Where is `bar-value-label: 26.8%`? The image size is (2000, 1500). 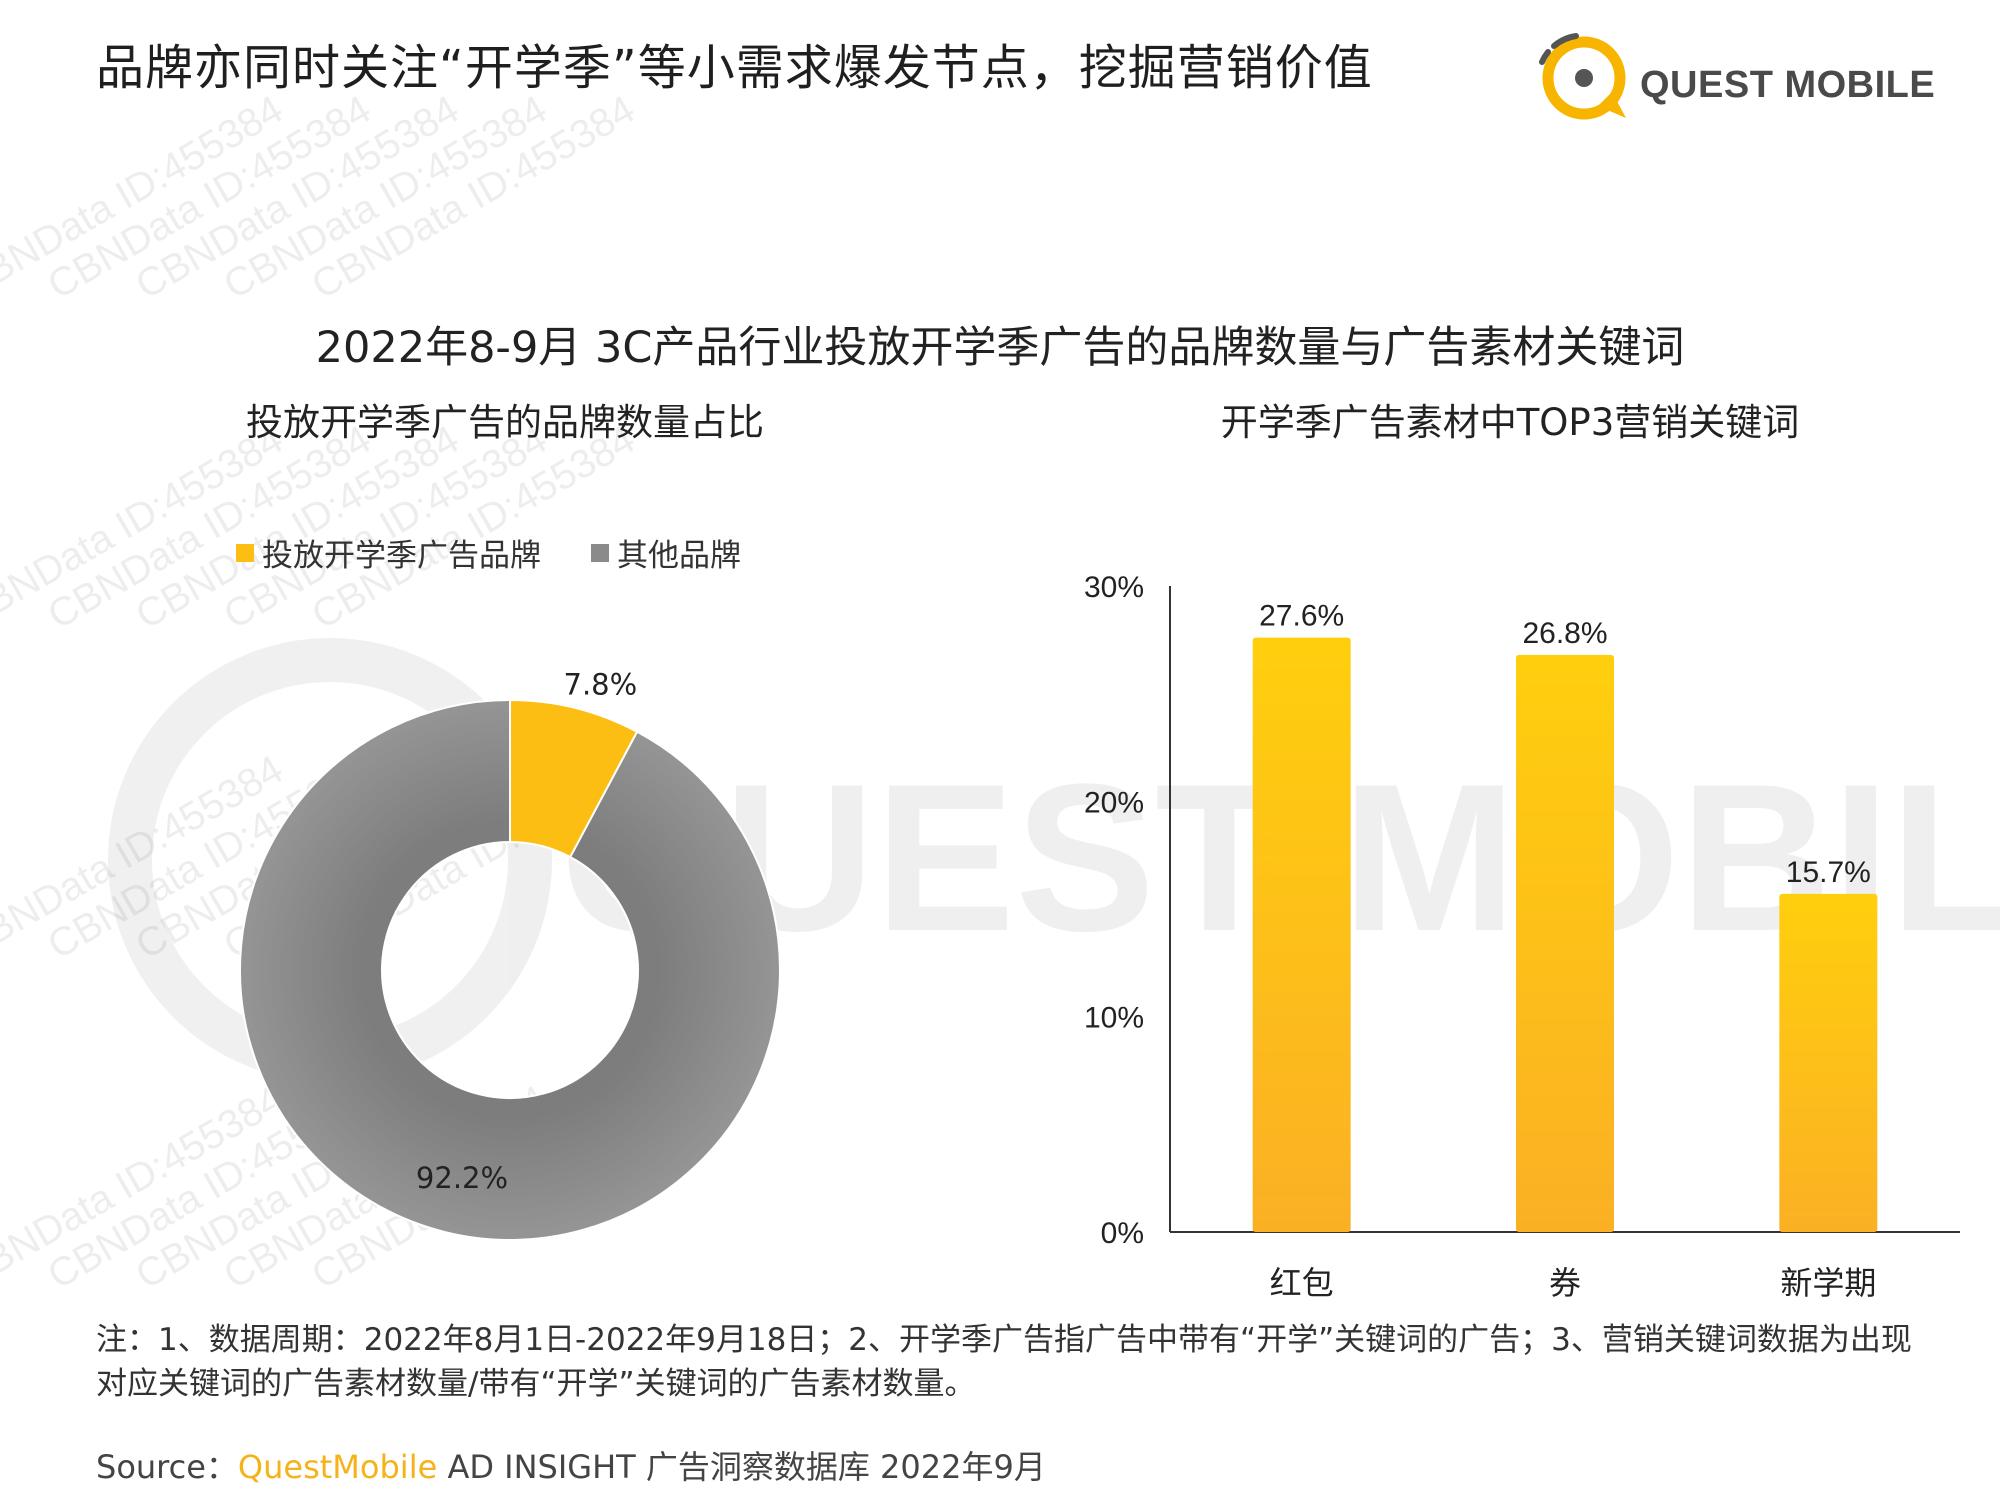
bar-value-label: 26.8% is located at coordinates (1564, 633).